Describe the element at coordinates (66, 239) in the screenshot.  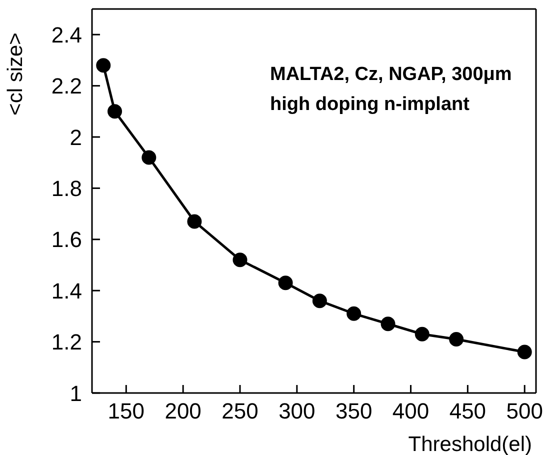
I see `y-tick-label: 1.6` at that location.